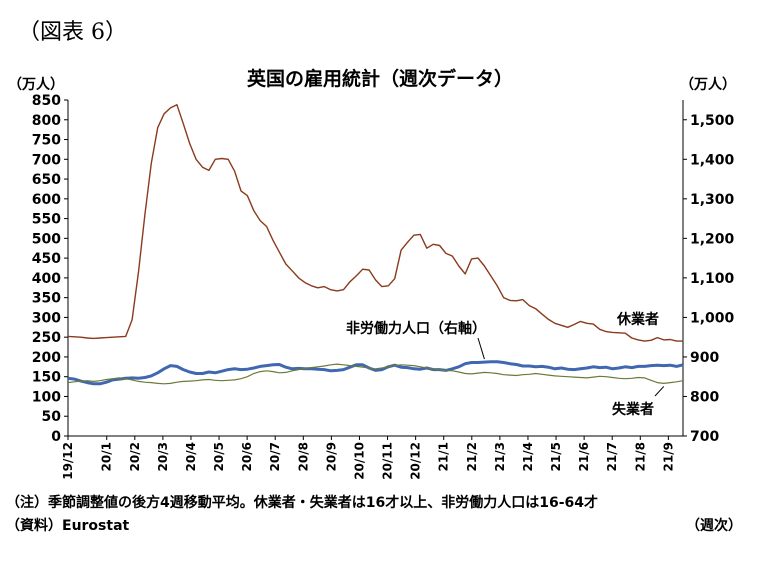 This screenshot has height=562, width=760. What do you see at coordinates (303, 456) in the screenshot?
I see `x-tick-label: 20/8` at bounding box center [303, 456].